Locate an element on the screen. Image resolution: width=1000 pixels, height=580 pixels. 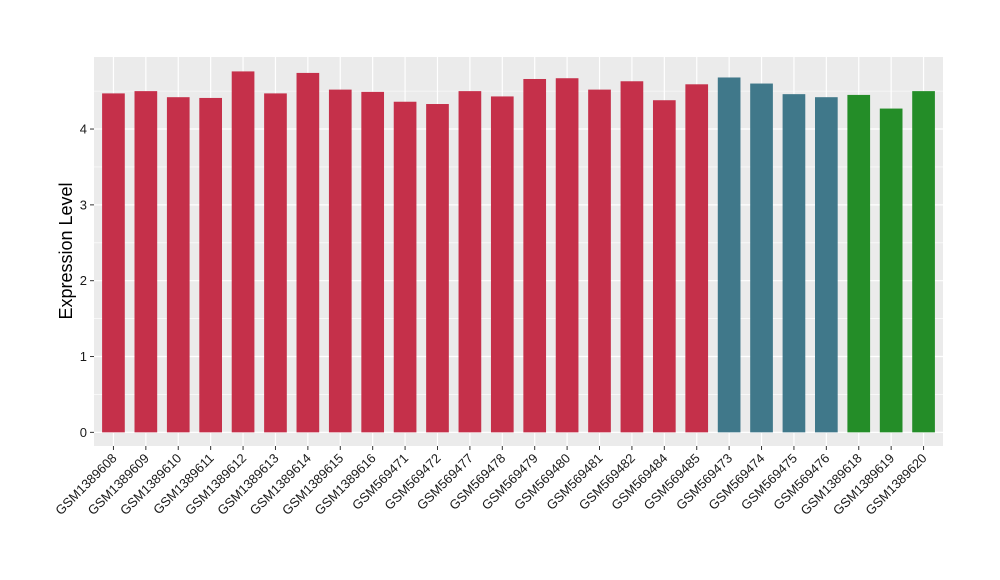
y-tick-label: 3 is located at coordinates (83, 204).